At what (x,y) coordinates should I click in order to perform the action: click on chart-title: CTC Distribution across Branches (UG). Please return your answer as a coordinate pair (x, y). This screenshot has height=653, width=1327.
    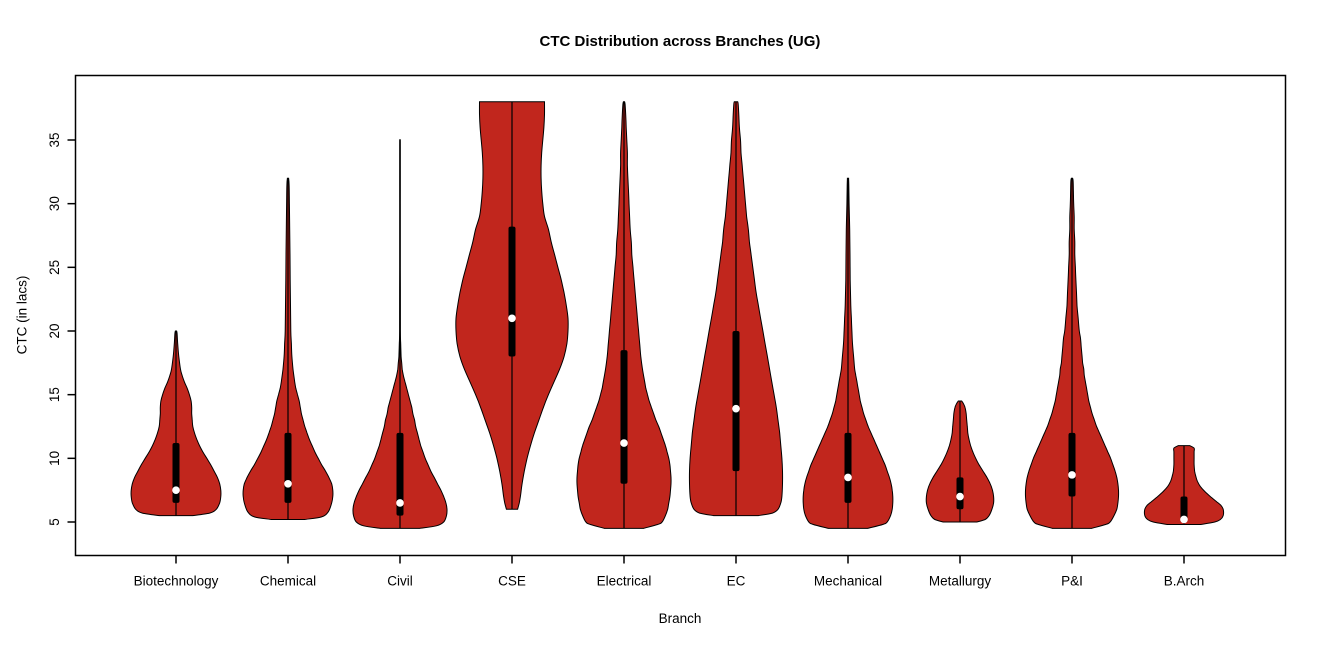
    Looking at the image, I should click on (680, 41).